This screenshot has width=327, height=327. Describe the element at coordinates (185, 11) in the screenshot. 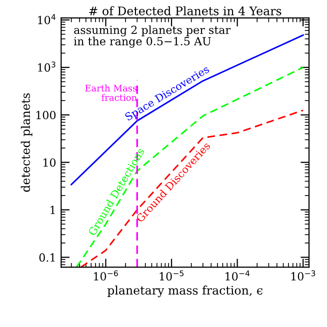

I see `chart-title: # of Detected Planets in 4 Years` at that location.